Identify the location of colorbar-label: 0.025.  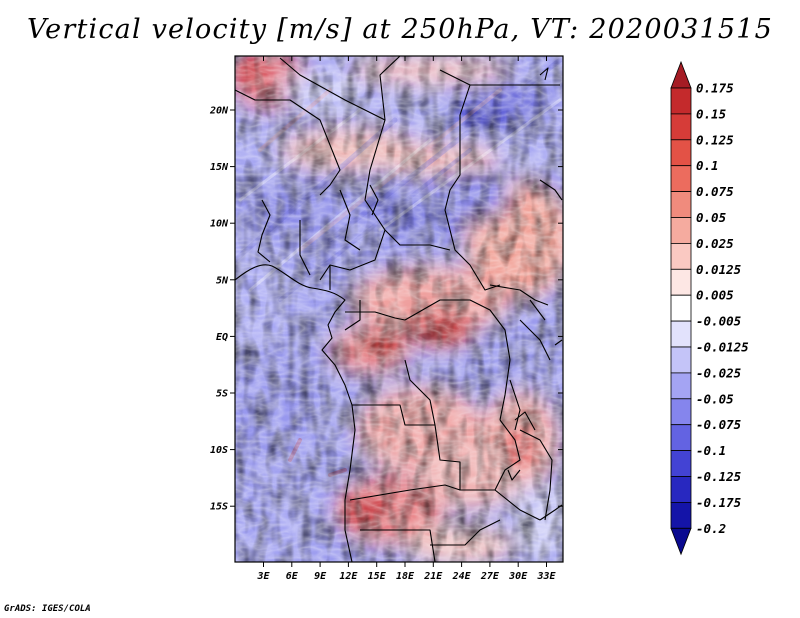
(715, 243).